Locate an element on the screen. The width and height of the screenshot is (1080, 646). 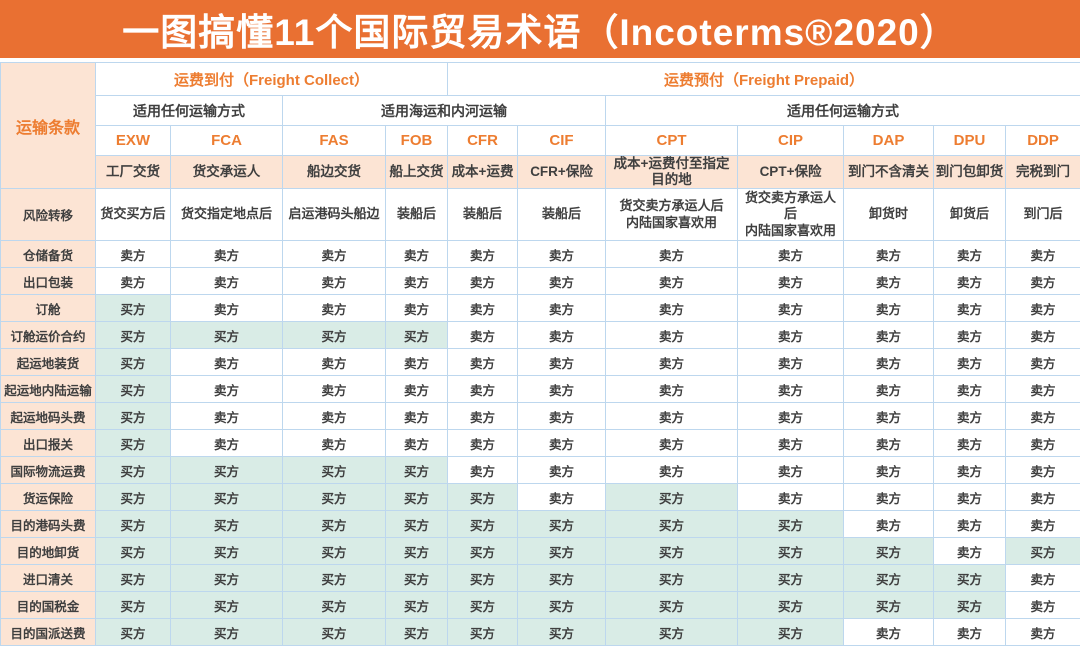
transport-mode-header-0: 适用任何运输方式 is located at coordinates (189, 111).